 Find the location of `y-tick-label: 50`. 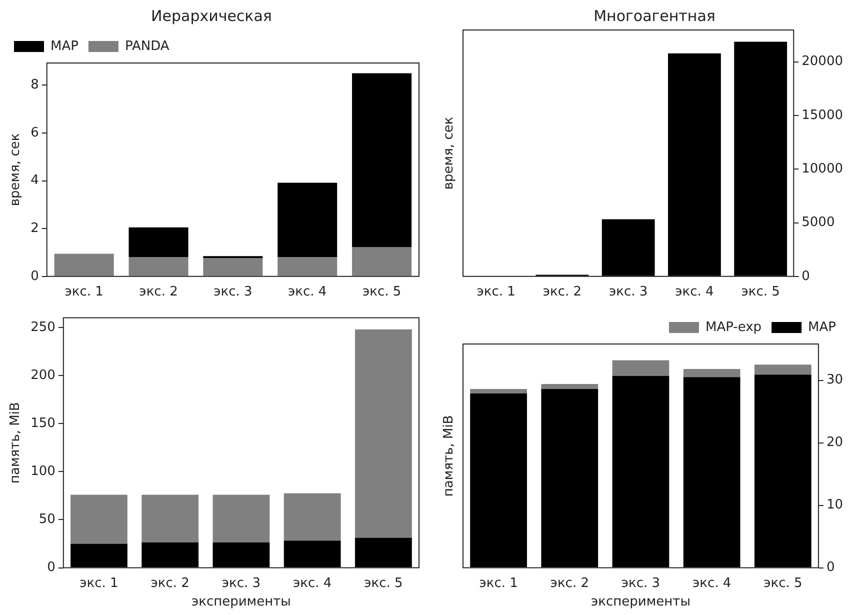

y-tick-label: 50 is located at coordinates (47, 520).